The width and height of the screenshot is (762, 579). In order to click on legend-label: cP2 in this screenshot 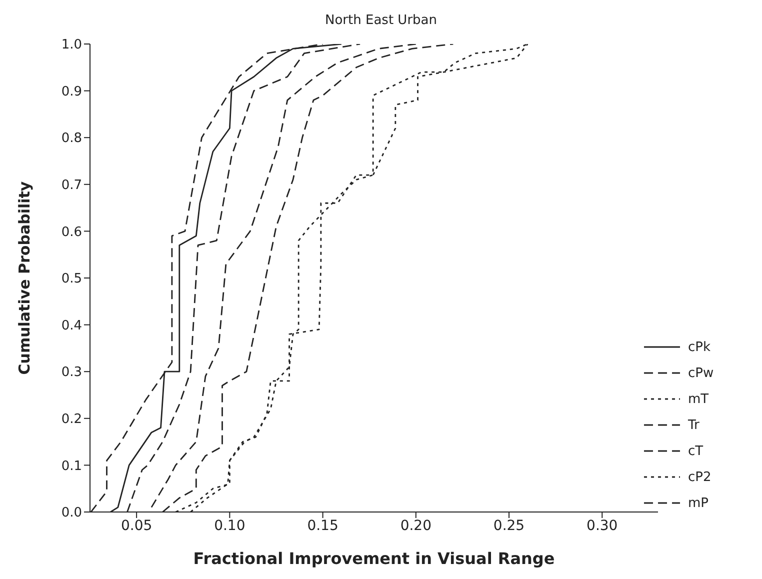, I will do `click(700, 477)`.